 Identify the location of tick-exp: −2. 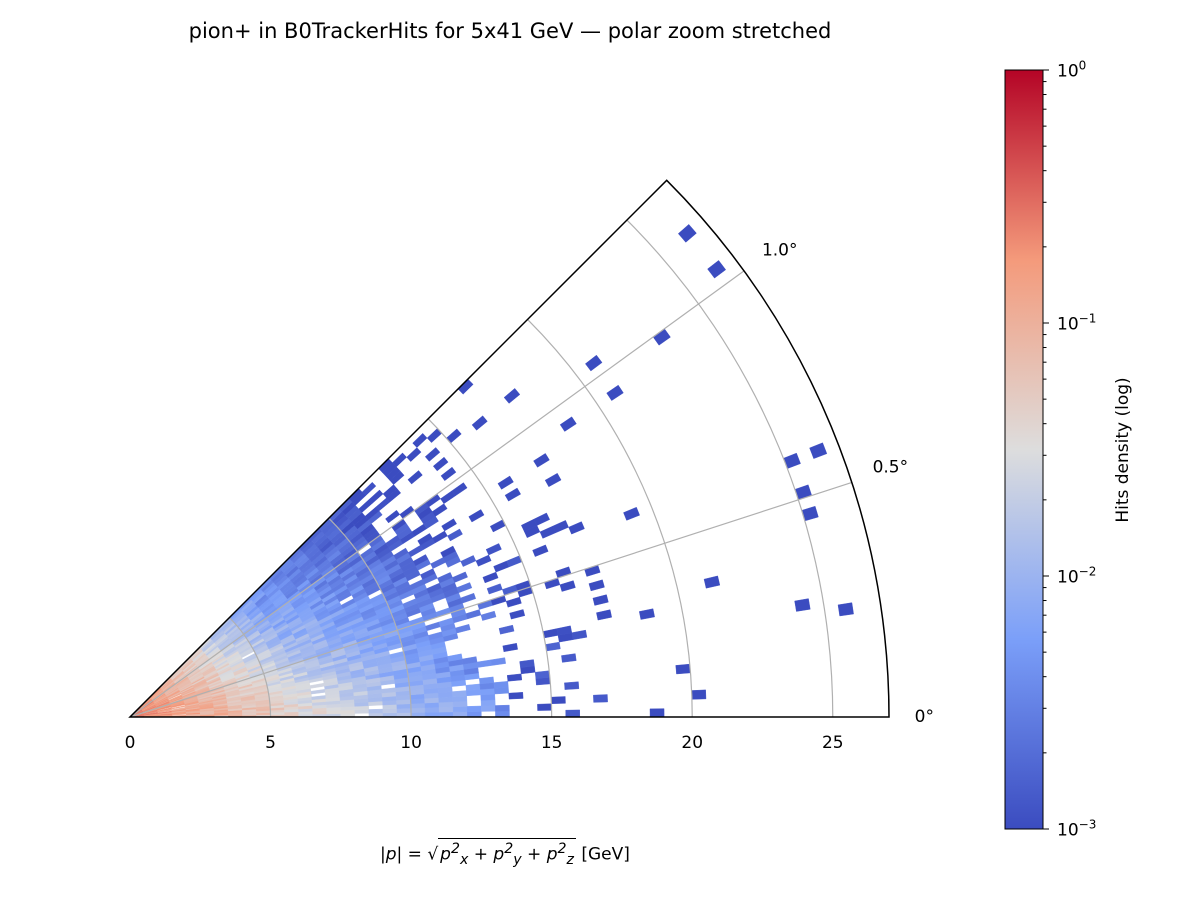
(1087, 571).